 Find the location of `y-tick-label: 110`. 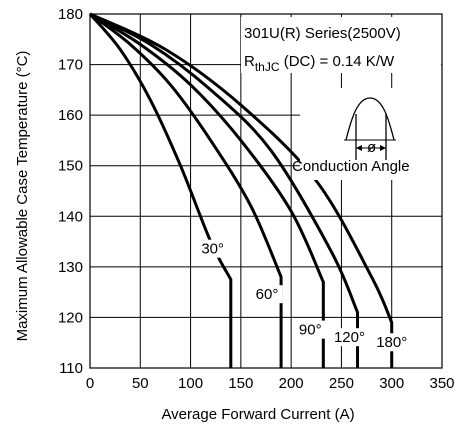

y-tick-label: 110 is located at coordinates (71, 368).